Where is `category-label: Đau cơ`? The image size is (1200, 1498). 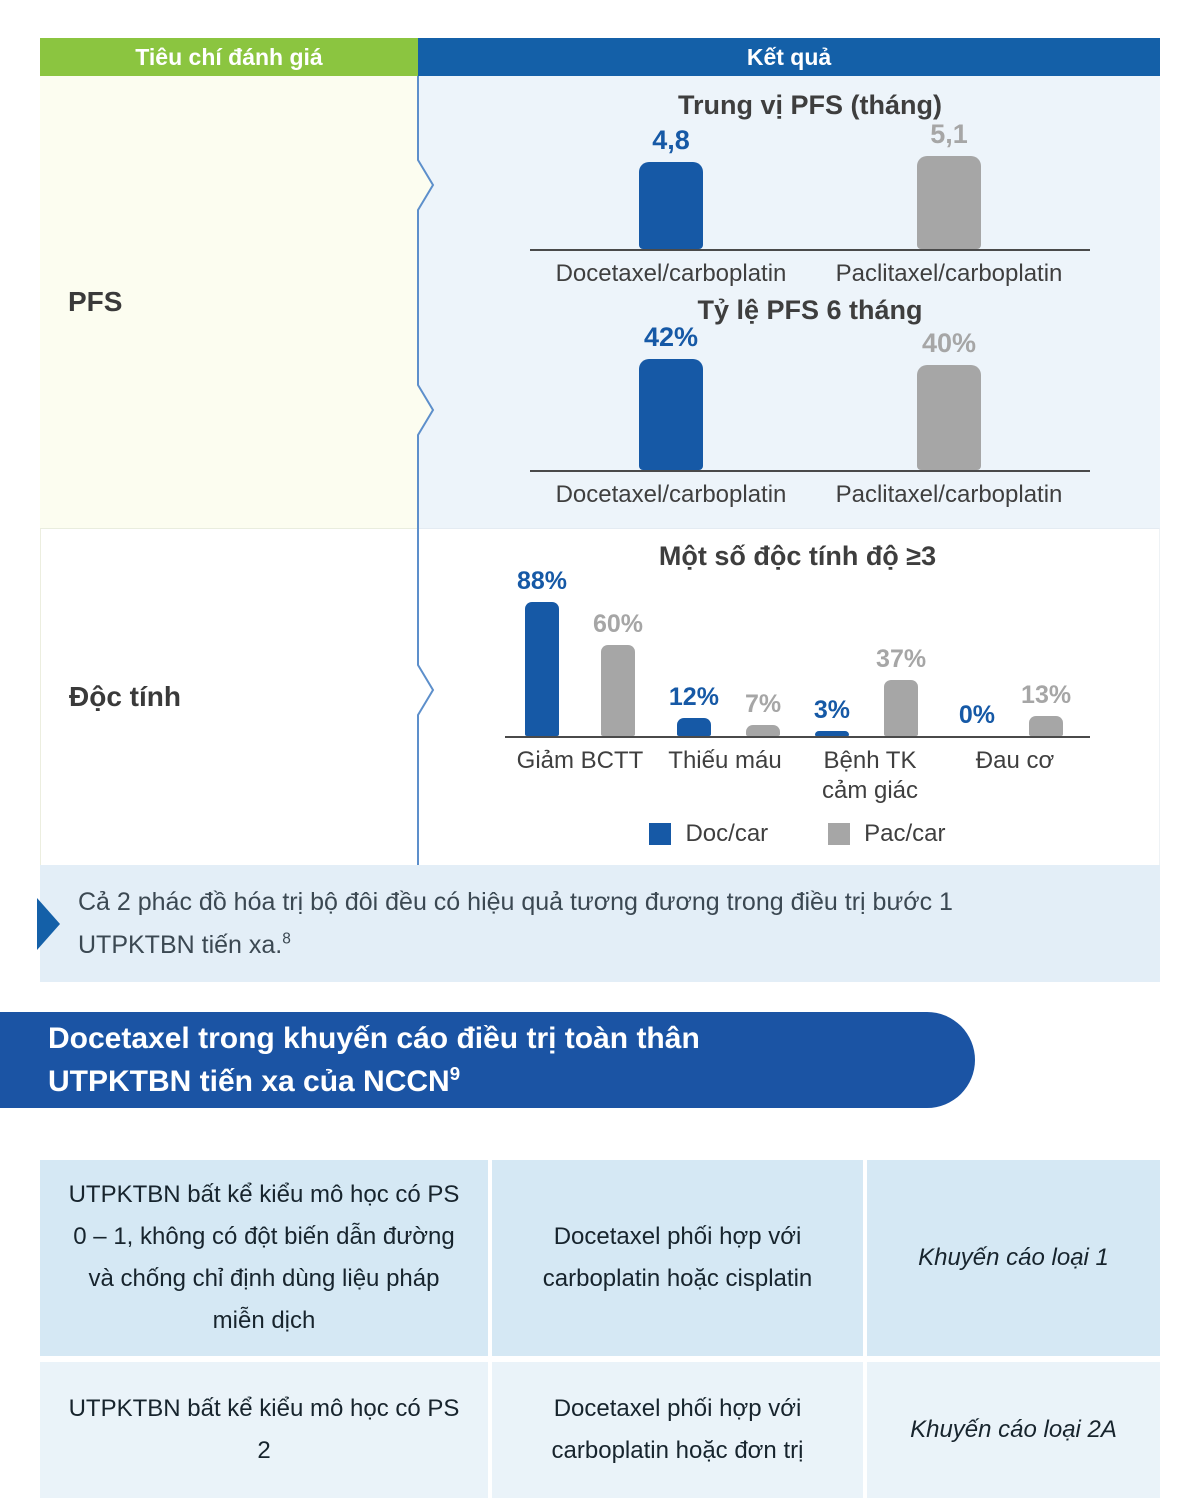 category-label: Đau cơ is located at coordinates (1015, 760).